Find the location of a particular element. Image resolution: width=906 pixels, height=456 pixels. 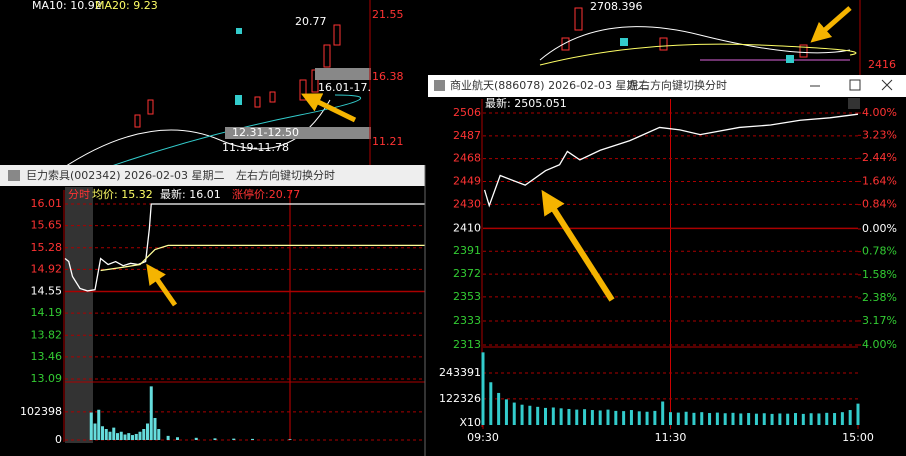

background-label: 11.21 is located at coordinates (388, 141).